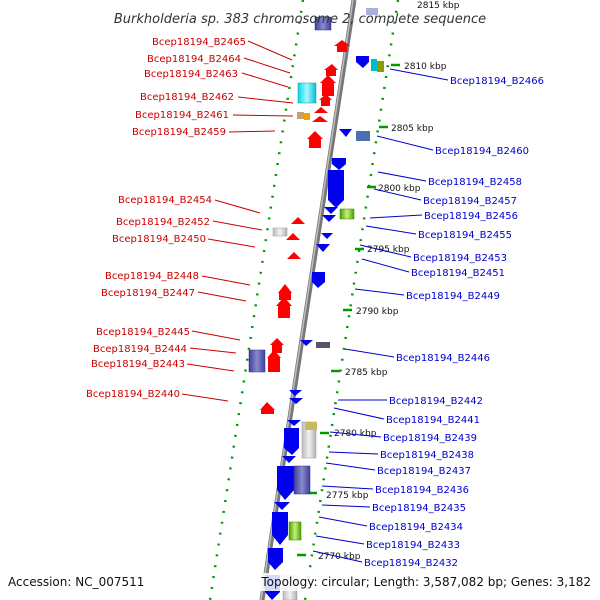 The width and height of the screenshot is (600, 600). What do you see at coordinates (460, 258) in the screenshot?
I see `gene-label: Bcep18194_B2453` at bounding box center [460, 258].